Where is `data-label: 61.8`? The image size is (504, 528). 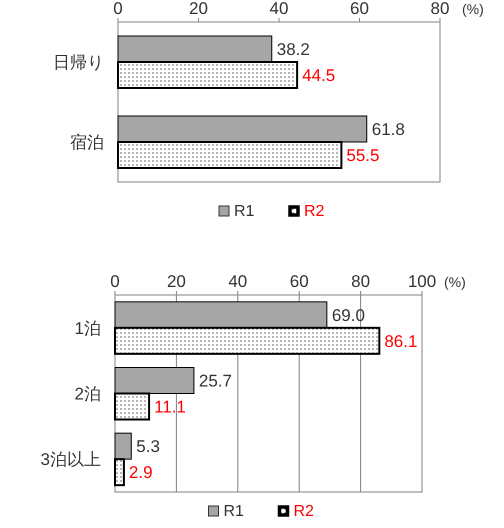
data-label: 61.8 is located at coordinates (388, 129).